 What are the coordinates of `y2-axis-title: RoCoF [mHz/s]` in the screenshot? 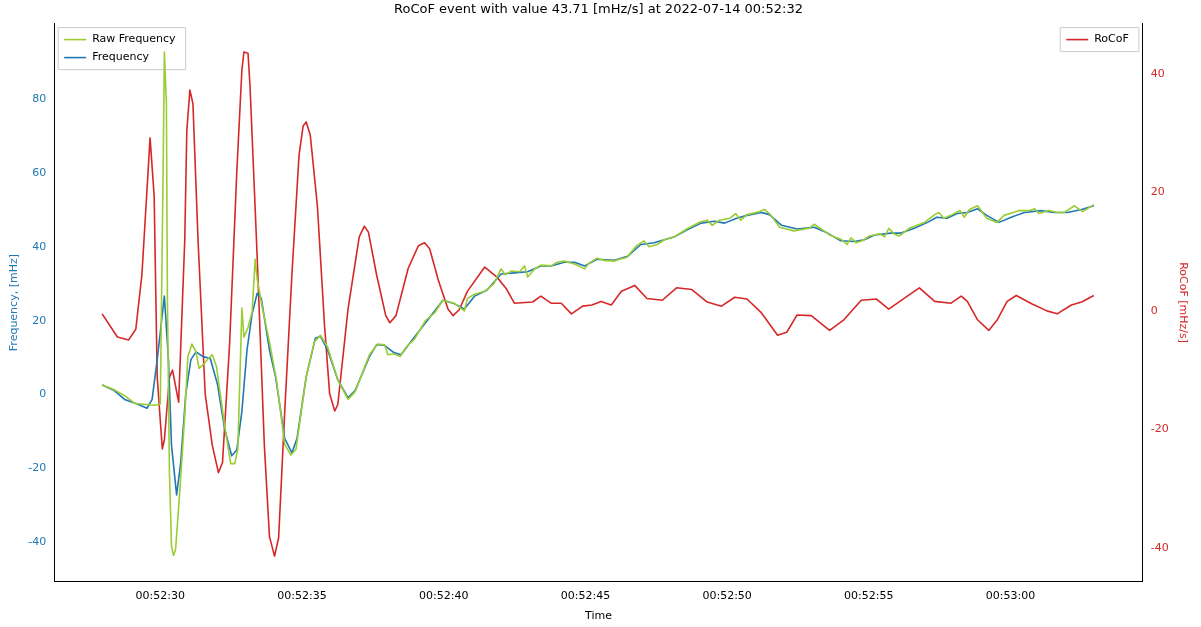 It's located at (1183, 303).